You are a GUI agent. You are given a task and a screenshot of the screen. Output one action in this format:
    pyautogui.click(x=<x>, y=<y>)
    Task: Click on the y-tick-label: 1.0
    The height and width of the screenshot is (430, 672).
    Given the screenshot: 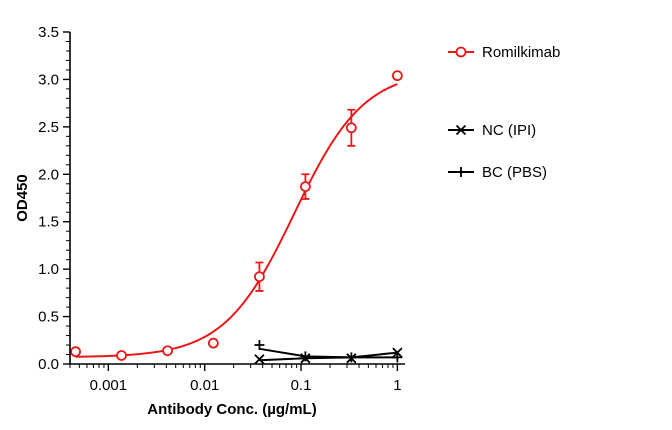 What is the action you would take?
    pyautogui.click(x=48, y=269)
    